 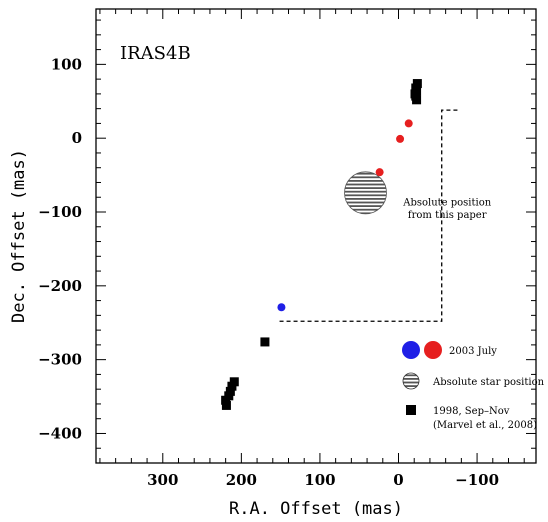 I want to click on x-axis-title: R.A. Offset (mas), so click(x=316, y=509).